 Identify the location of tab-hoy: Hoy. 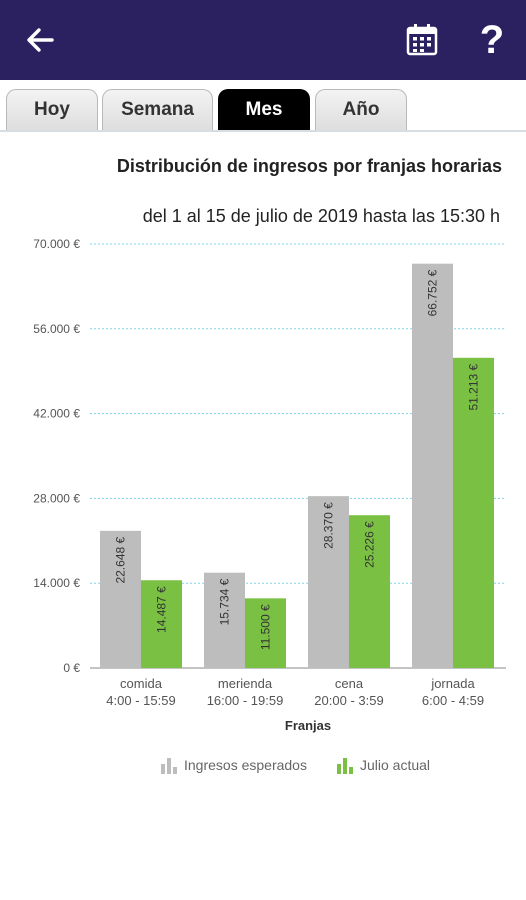
(52, 109).